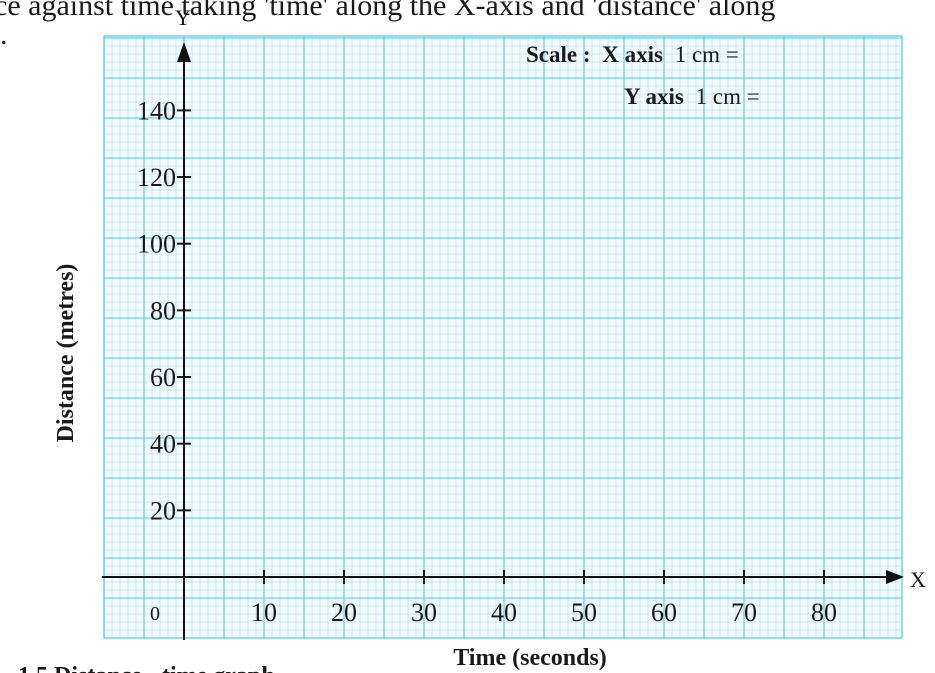 Image resolution: width=935 pixels, height=673 pixels. I want to click on x-axis-name: X, so click(918, 579).